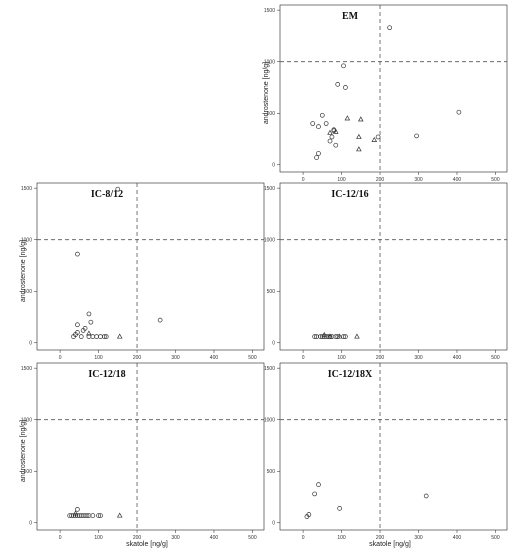  I want to click on panel-title: IC-12/16, so click(349, 194).